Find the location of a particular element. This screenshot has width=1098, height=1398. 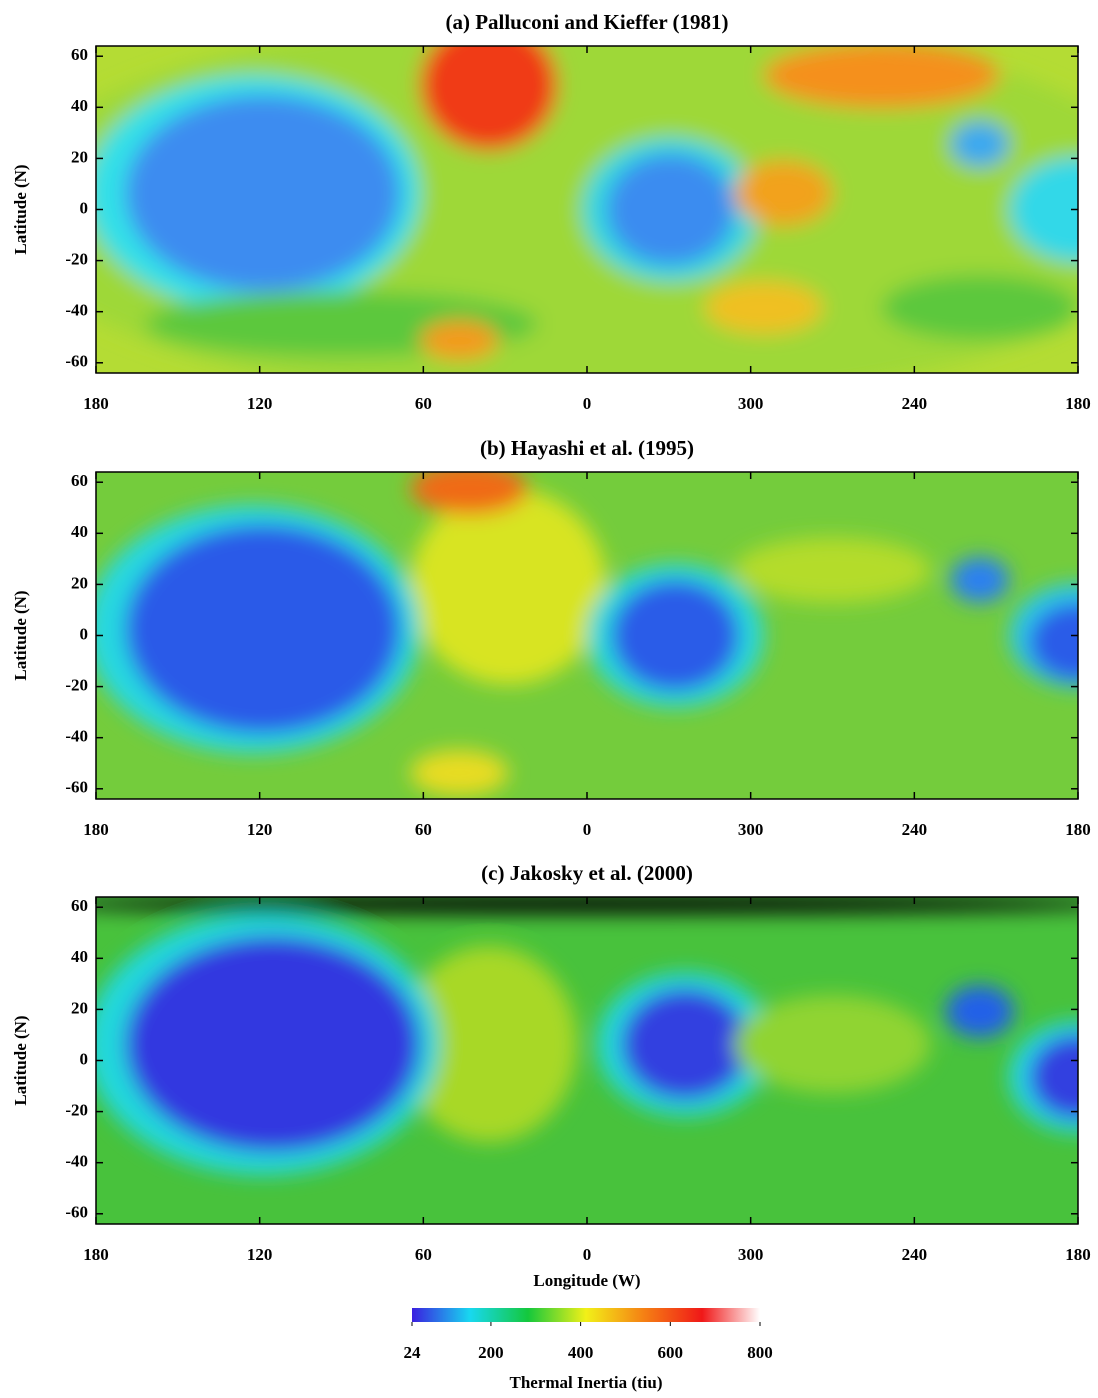

colorbar is located at coordinates (586, 1315).